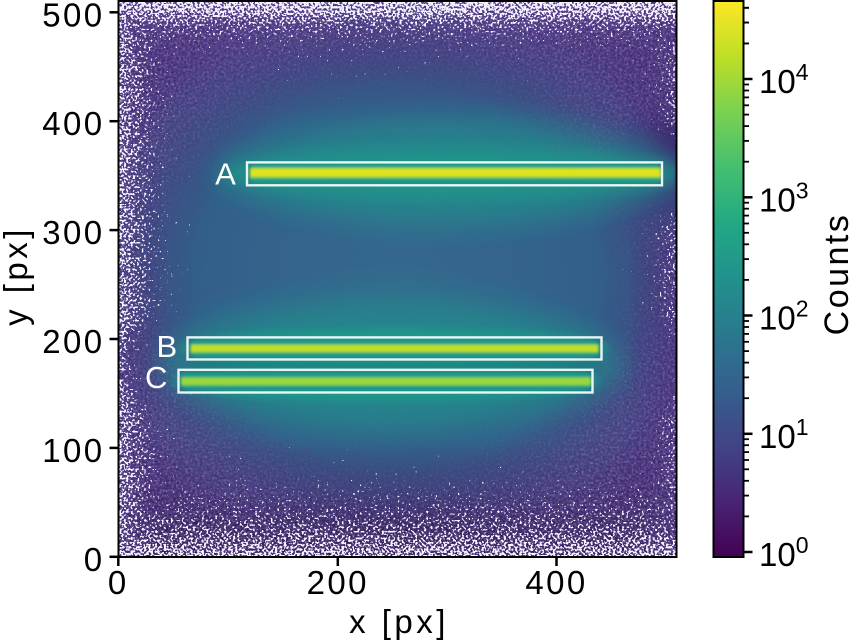 The width and height of the screenshot is (850, 643). I want to click on svg-text: C, so click(156, 377).